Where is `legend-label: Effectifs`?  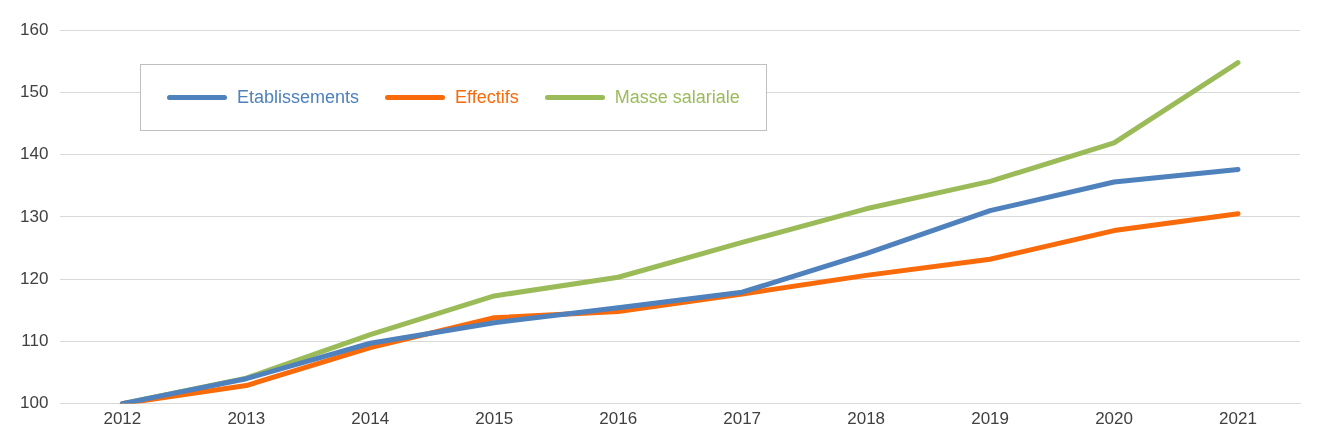 legend-label: Effectifs is located at coordinates (487, 97).